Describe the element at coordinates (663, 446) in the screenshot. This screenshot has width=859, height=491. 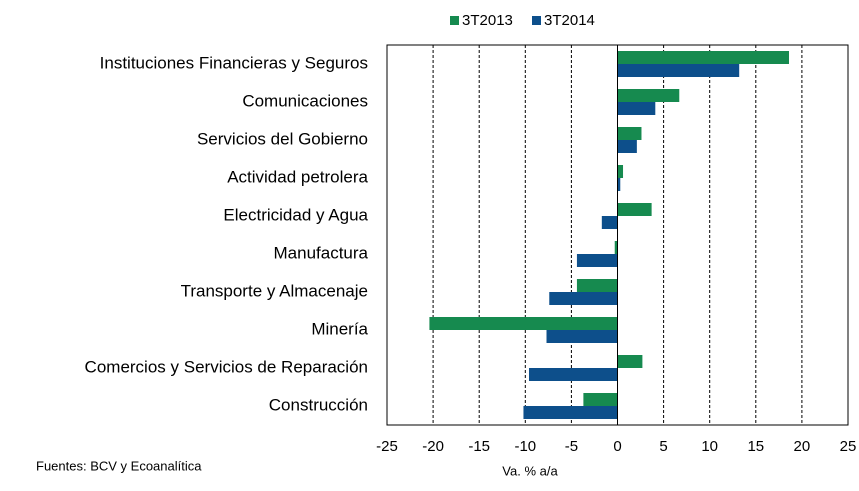
I see `x-tick-label: 5` at that location.